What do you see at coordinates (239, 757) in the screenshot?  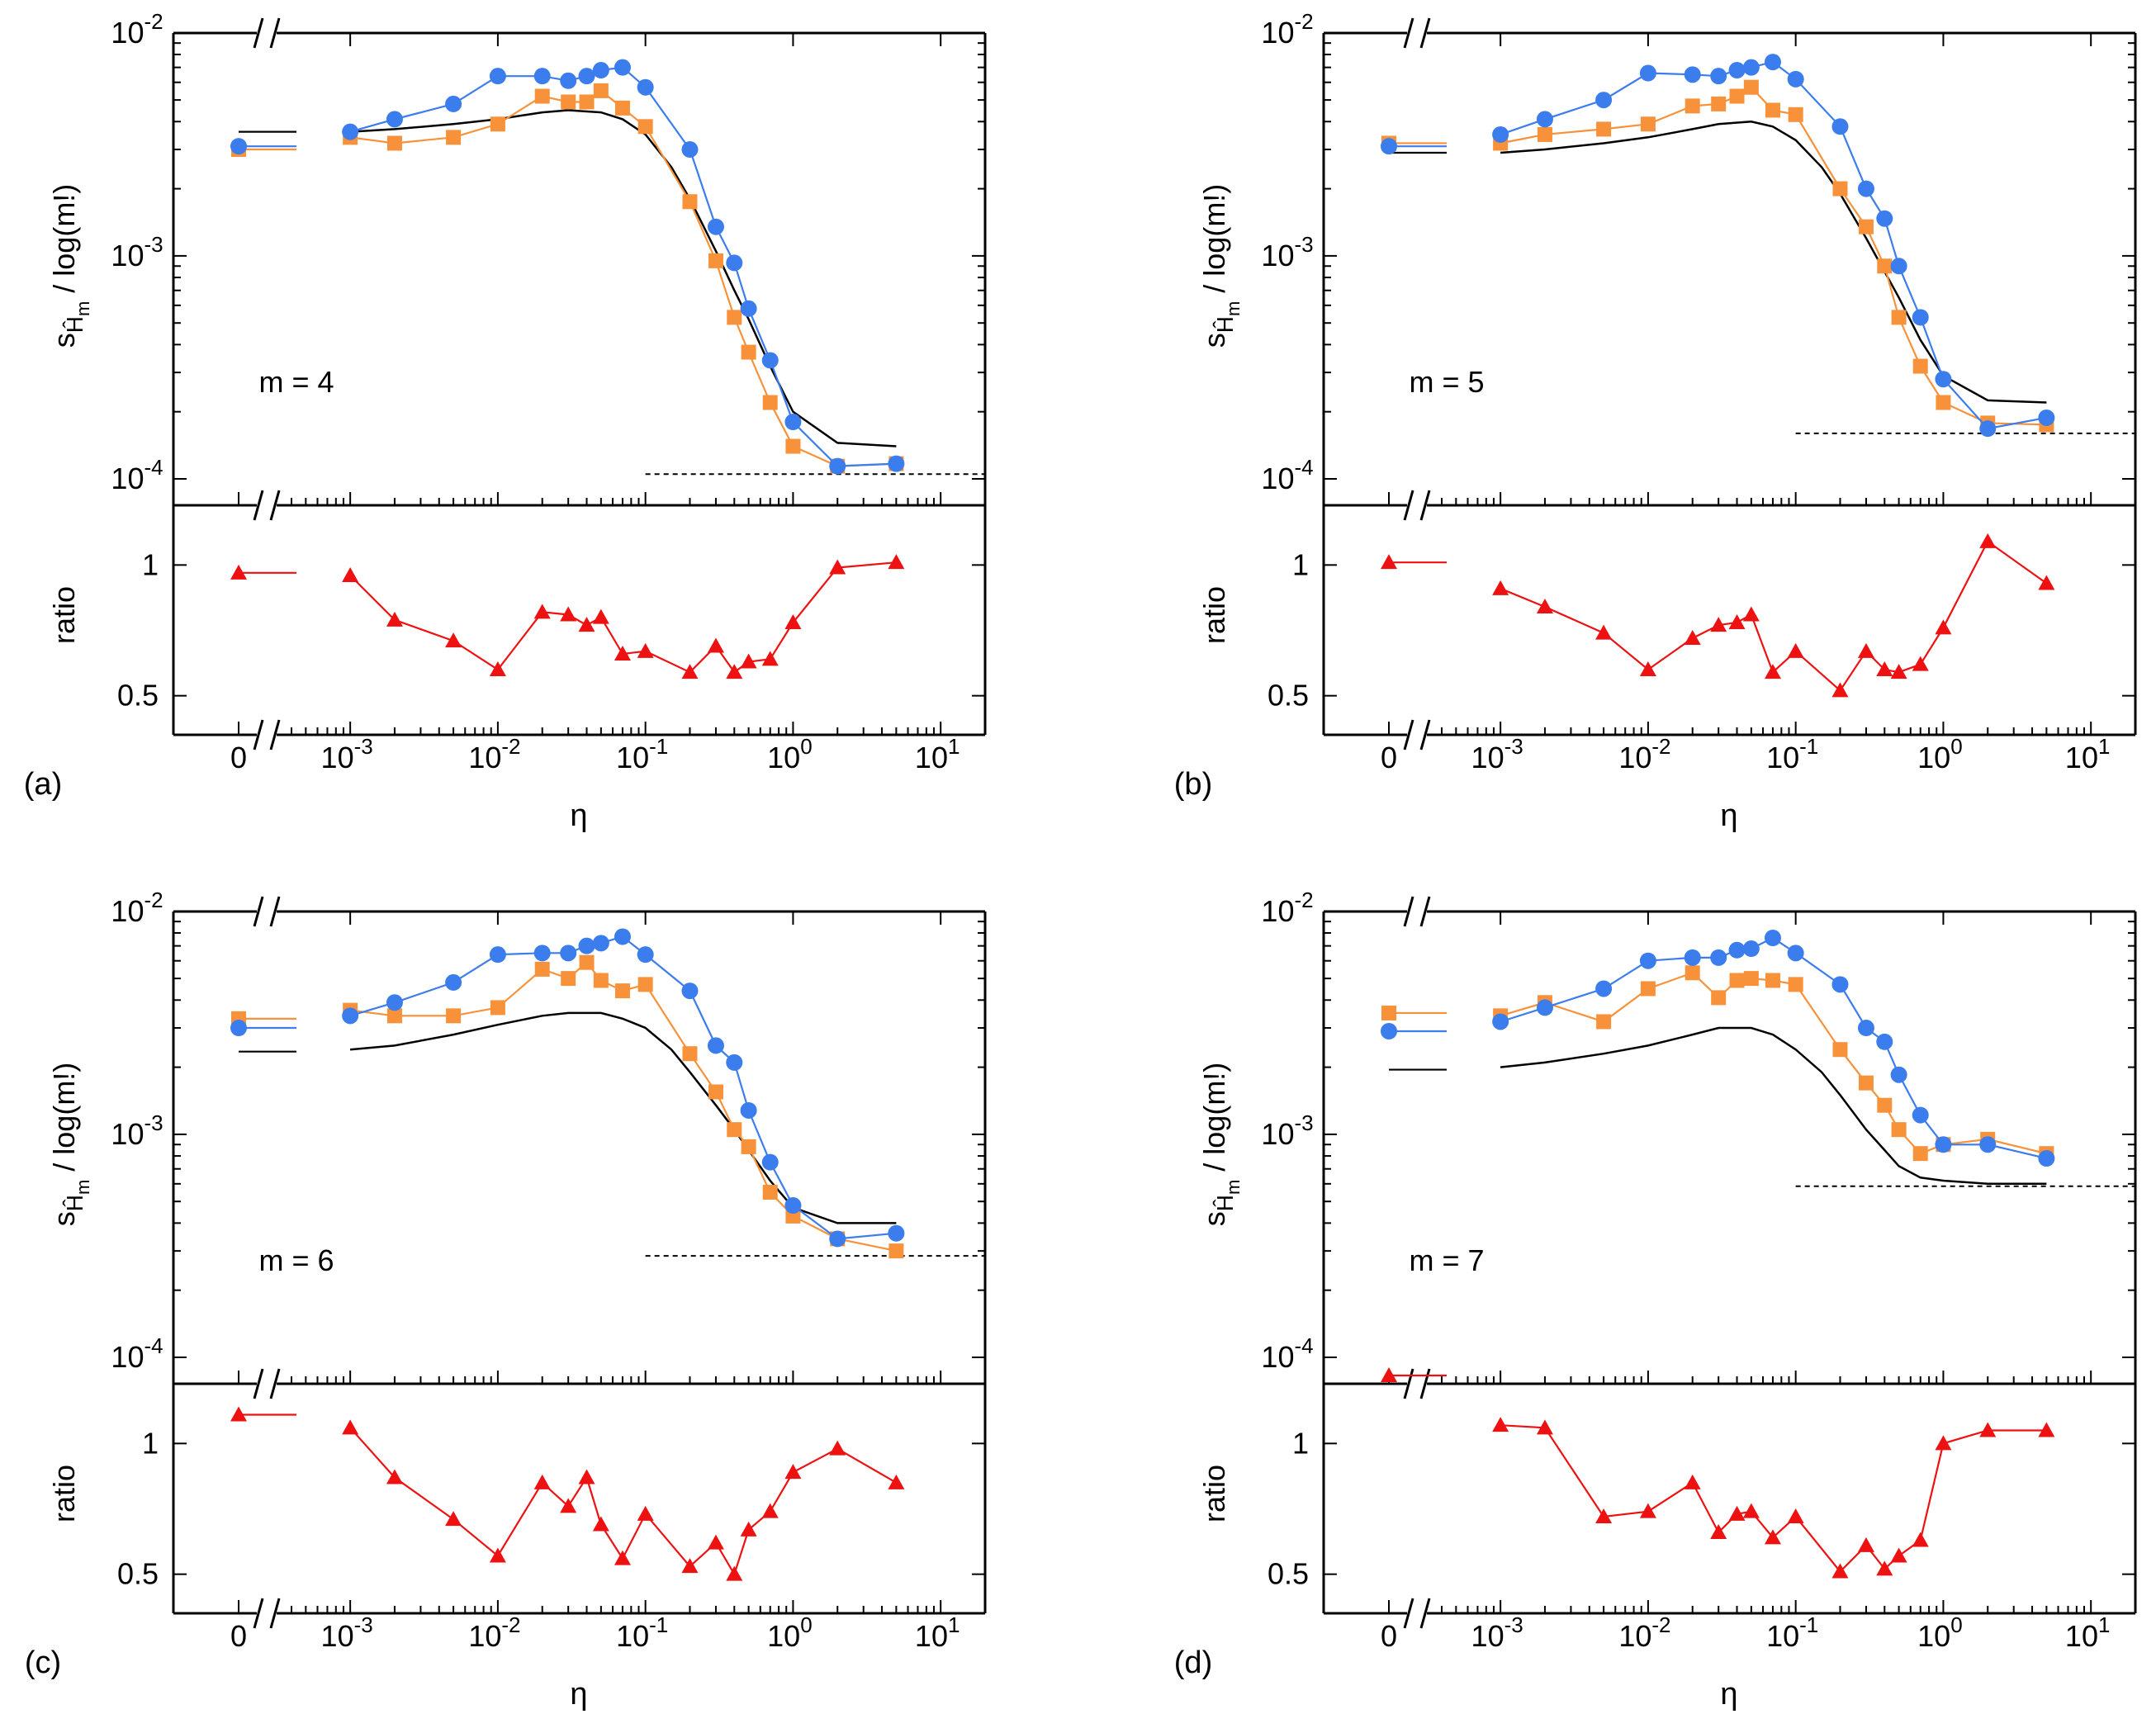 I see `x-tick-label-zero: 0` at bounding box center [239, 757].